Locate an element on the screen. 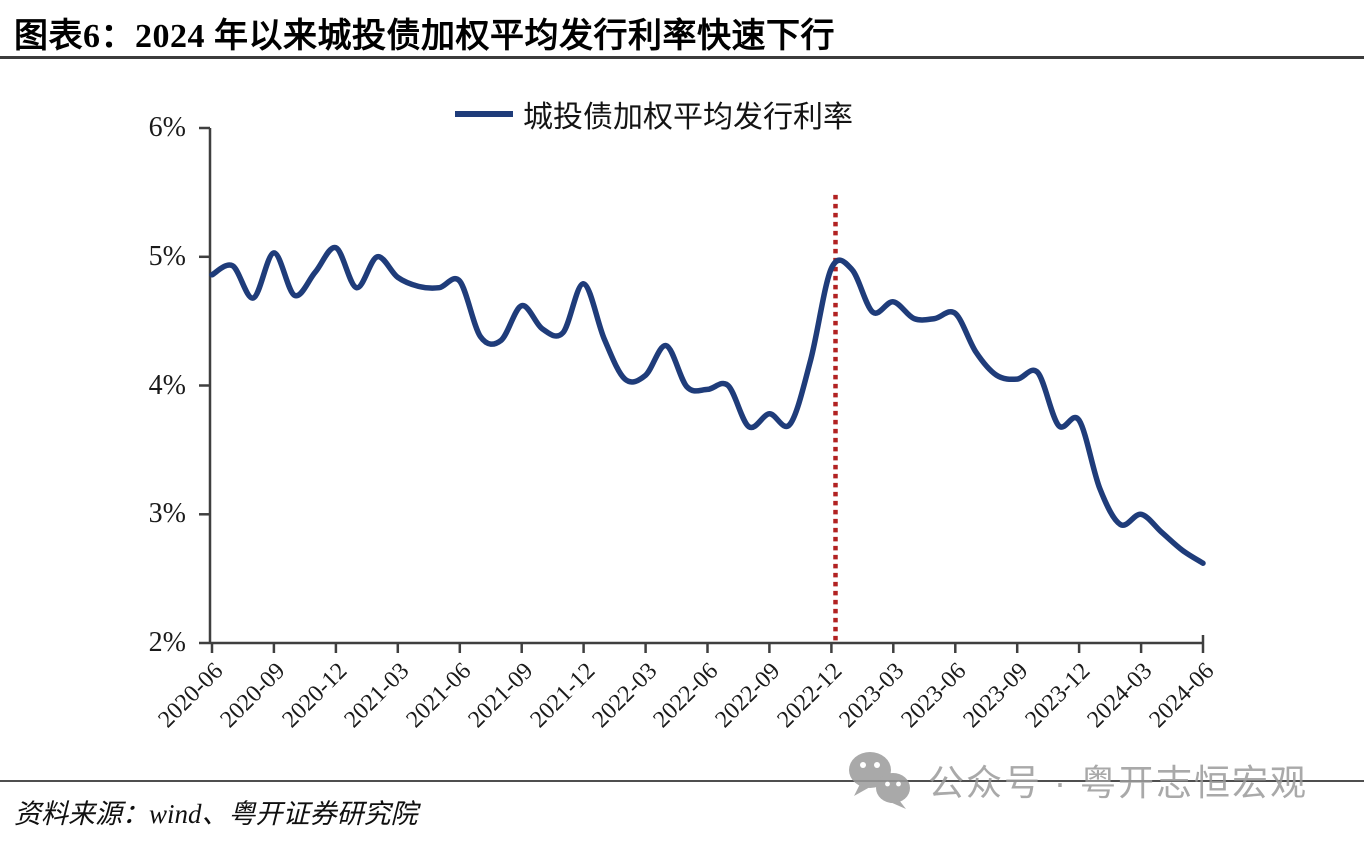 Image resolution: width=1364 pixels, height=846 pixels. y-axis-label: 5% is located at coordinates (167, 256).